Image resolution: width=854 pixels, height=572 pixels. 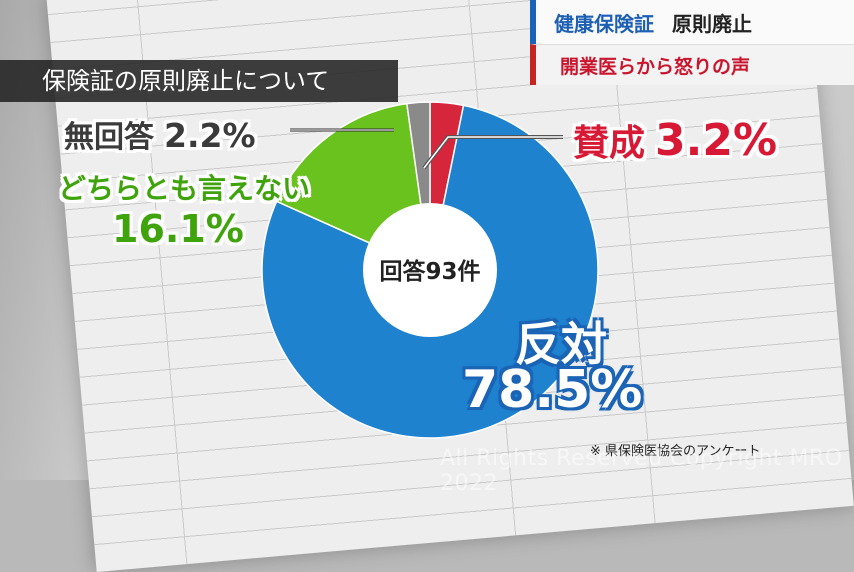 What do you see at coordinates (552, 390) in the screenshot?
I see `slice-label-oppose-value: 78.5%` at bounding box center [552, 390].